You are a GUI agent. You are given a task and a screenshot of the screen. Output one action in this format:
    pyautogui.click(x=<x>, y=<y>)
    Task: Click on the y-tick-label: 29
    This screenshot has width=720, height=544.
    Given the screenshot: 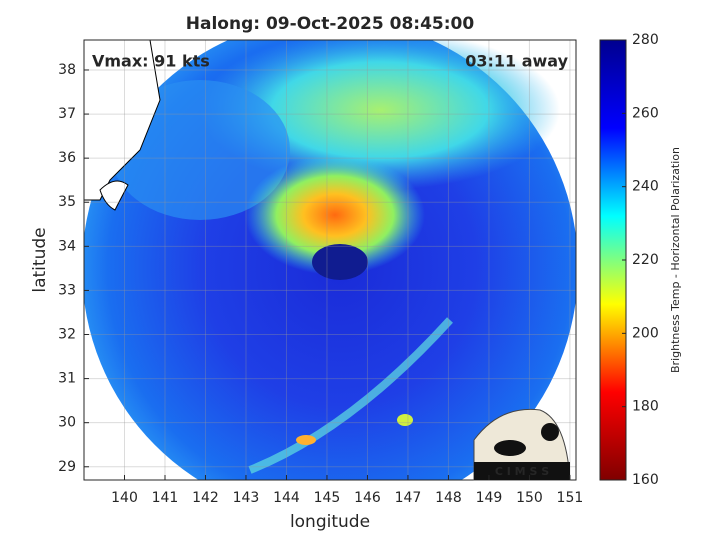 What is the action you would take?
    pyautogui.click(x=67, y=467)
    